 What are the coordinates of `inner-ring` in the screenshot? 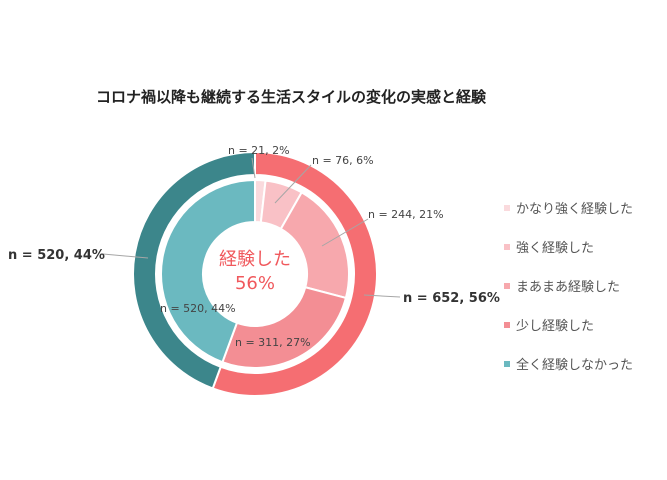 It's located at (255, 273).